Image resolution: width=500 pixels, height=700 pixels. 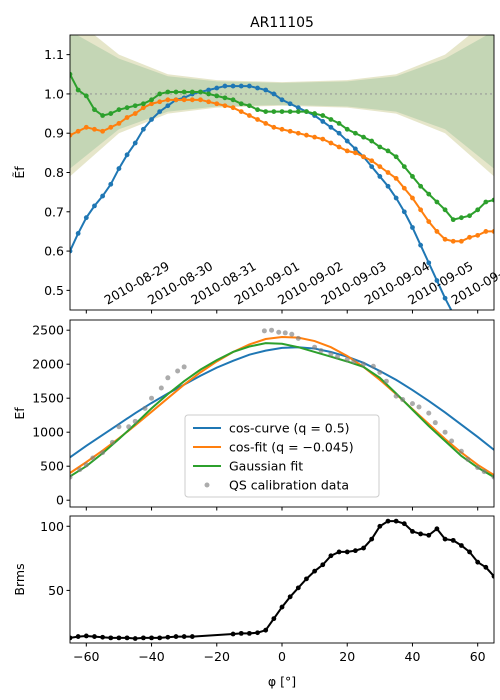 I want to click on y-tick-label: 2000, so click(x=48, y=364).